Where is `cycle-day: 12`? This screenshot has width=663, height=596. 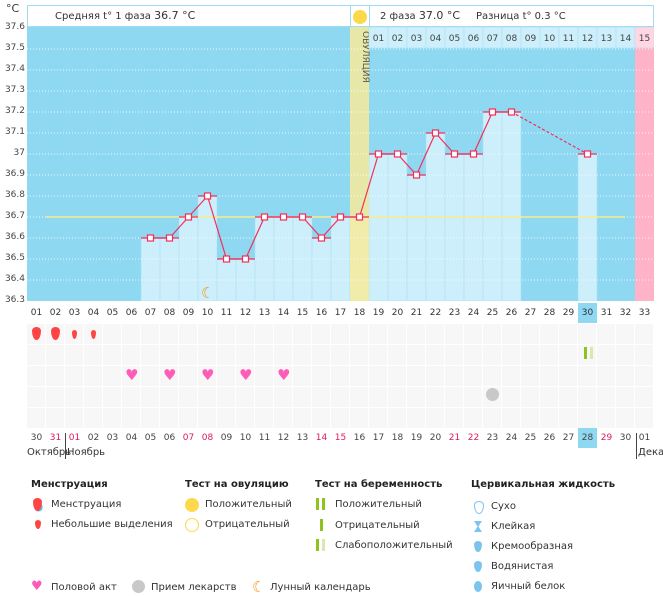
cycle-day: 12 is located at coordinates (245, 313).